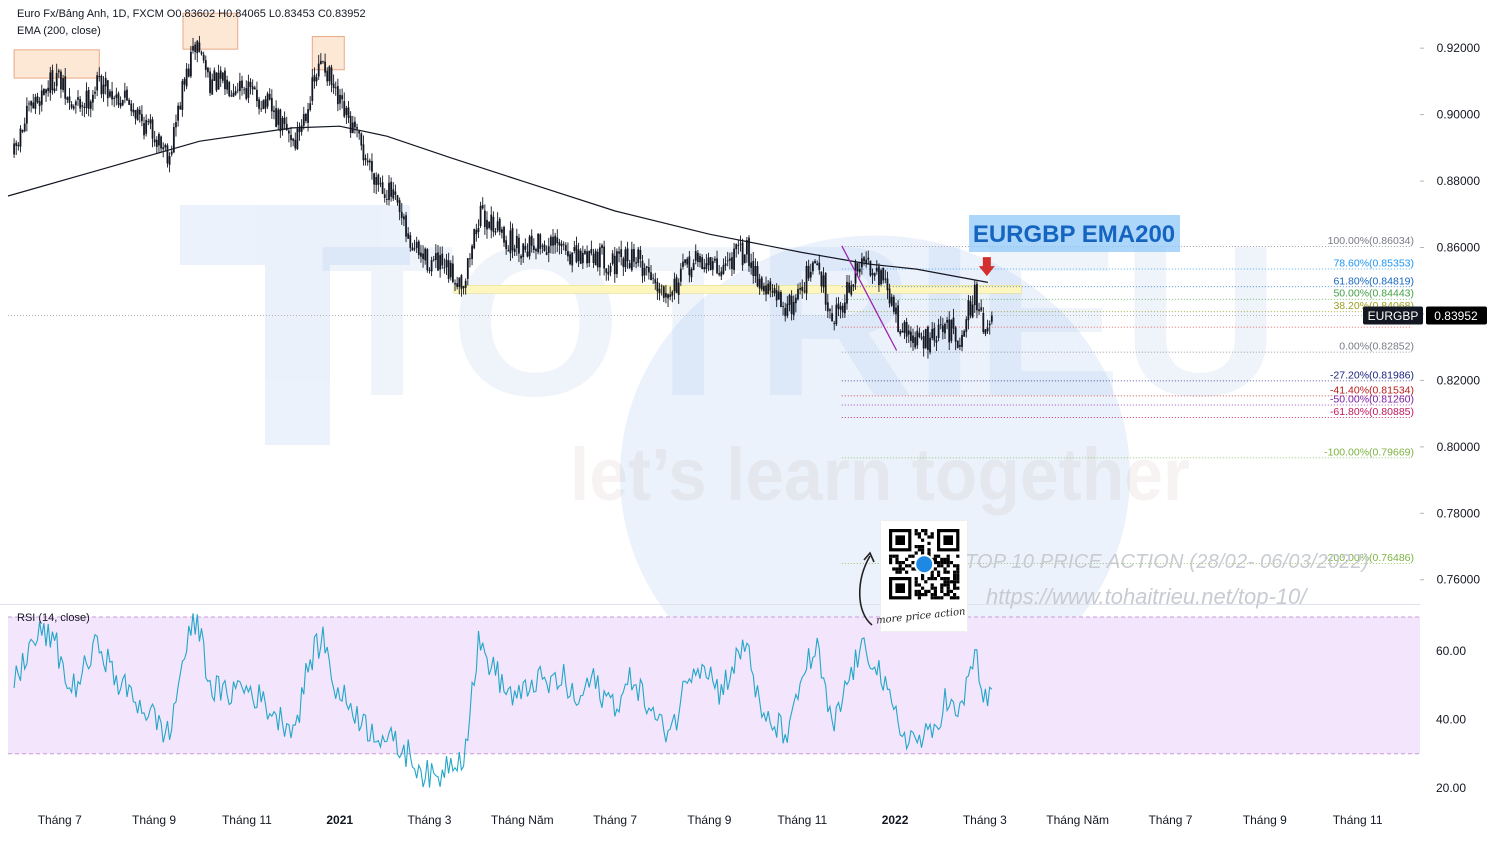  What do you see at coordinates (429, 820) in the screenshot?
I see `x-tick-label: Tháng 3` at bounding box center [429, 820].